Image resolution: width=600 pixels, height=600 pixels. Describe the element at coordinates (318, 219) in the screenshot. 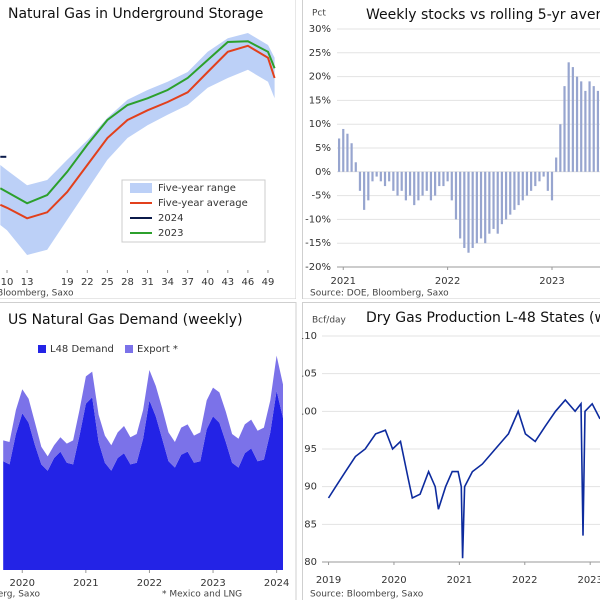

I see `y-tick-label: -10%` at that location.